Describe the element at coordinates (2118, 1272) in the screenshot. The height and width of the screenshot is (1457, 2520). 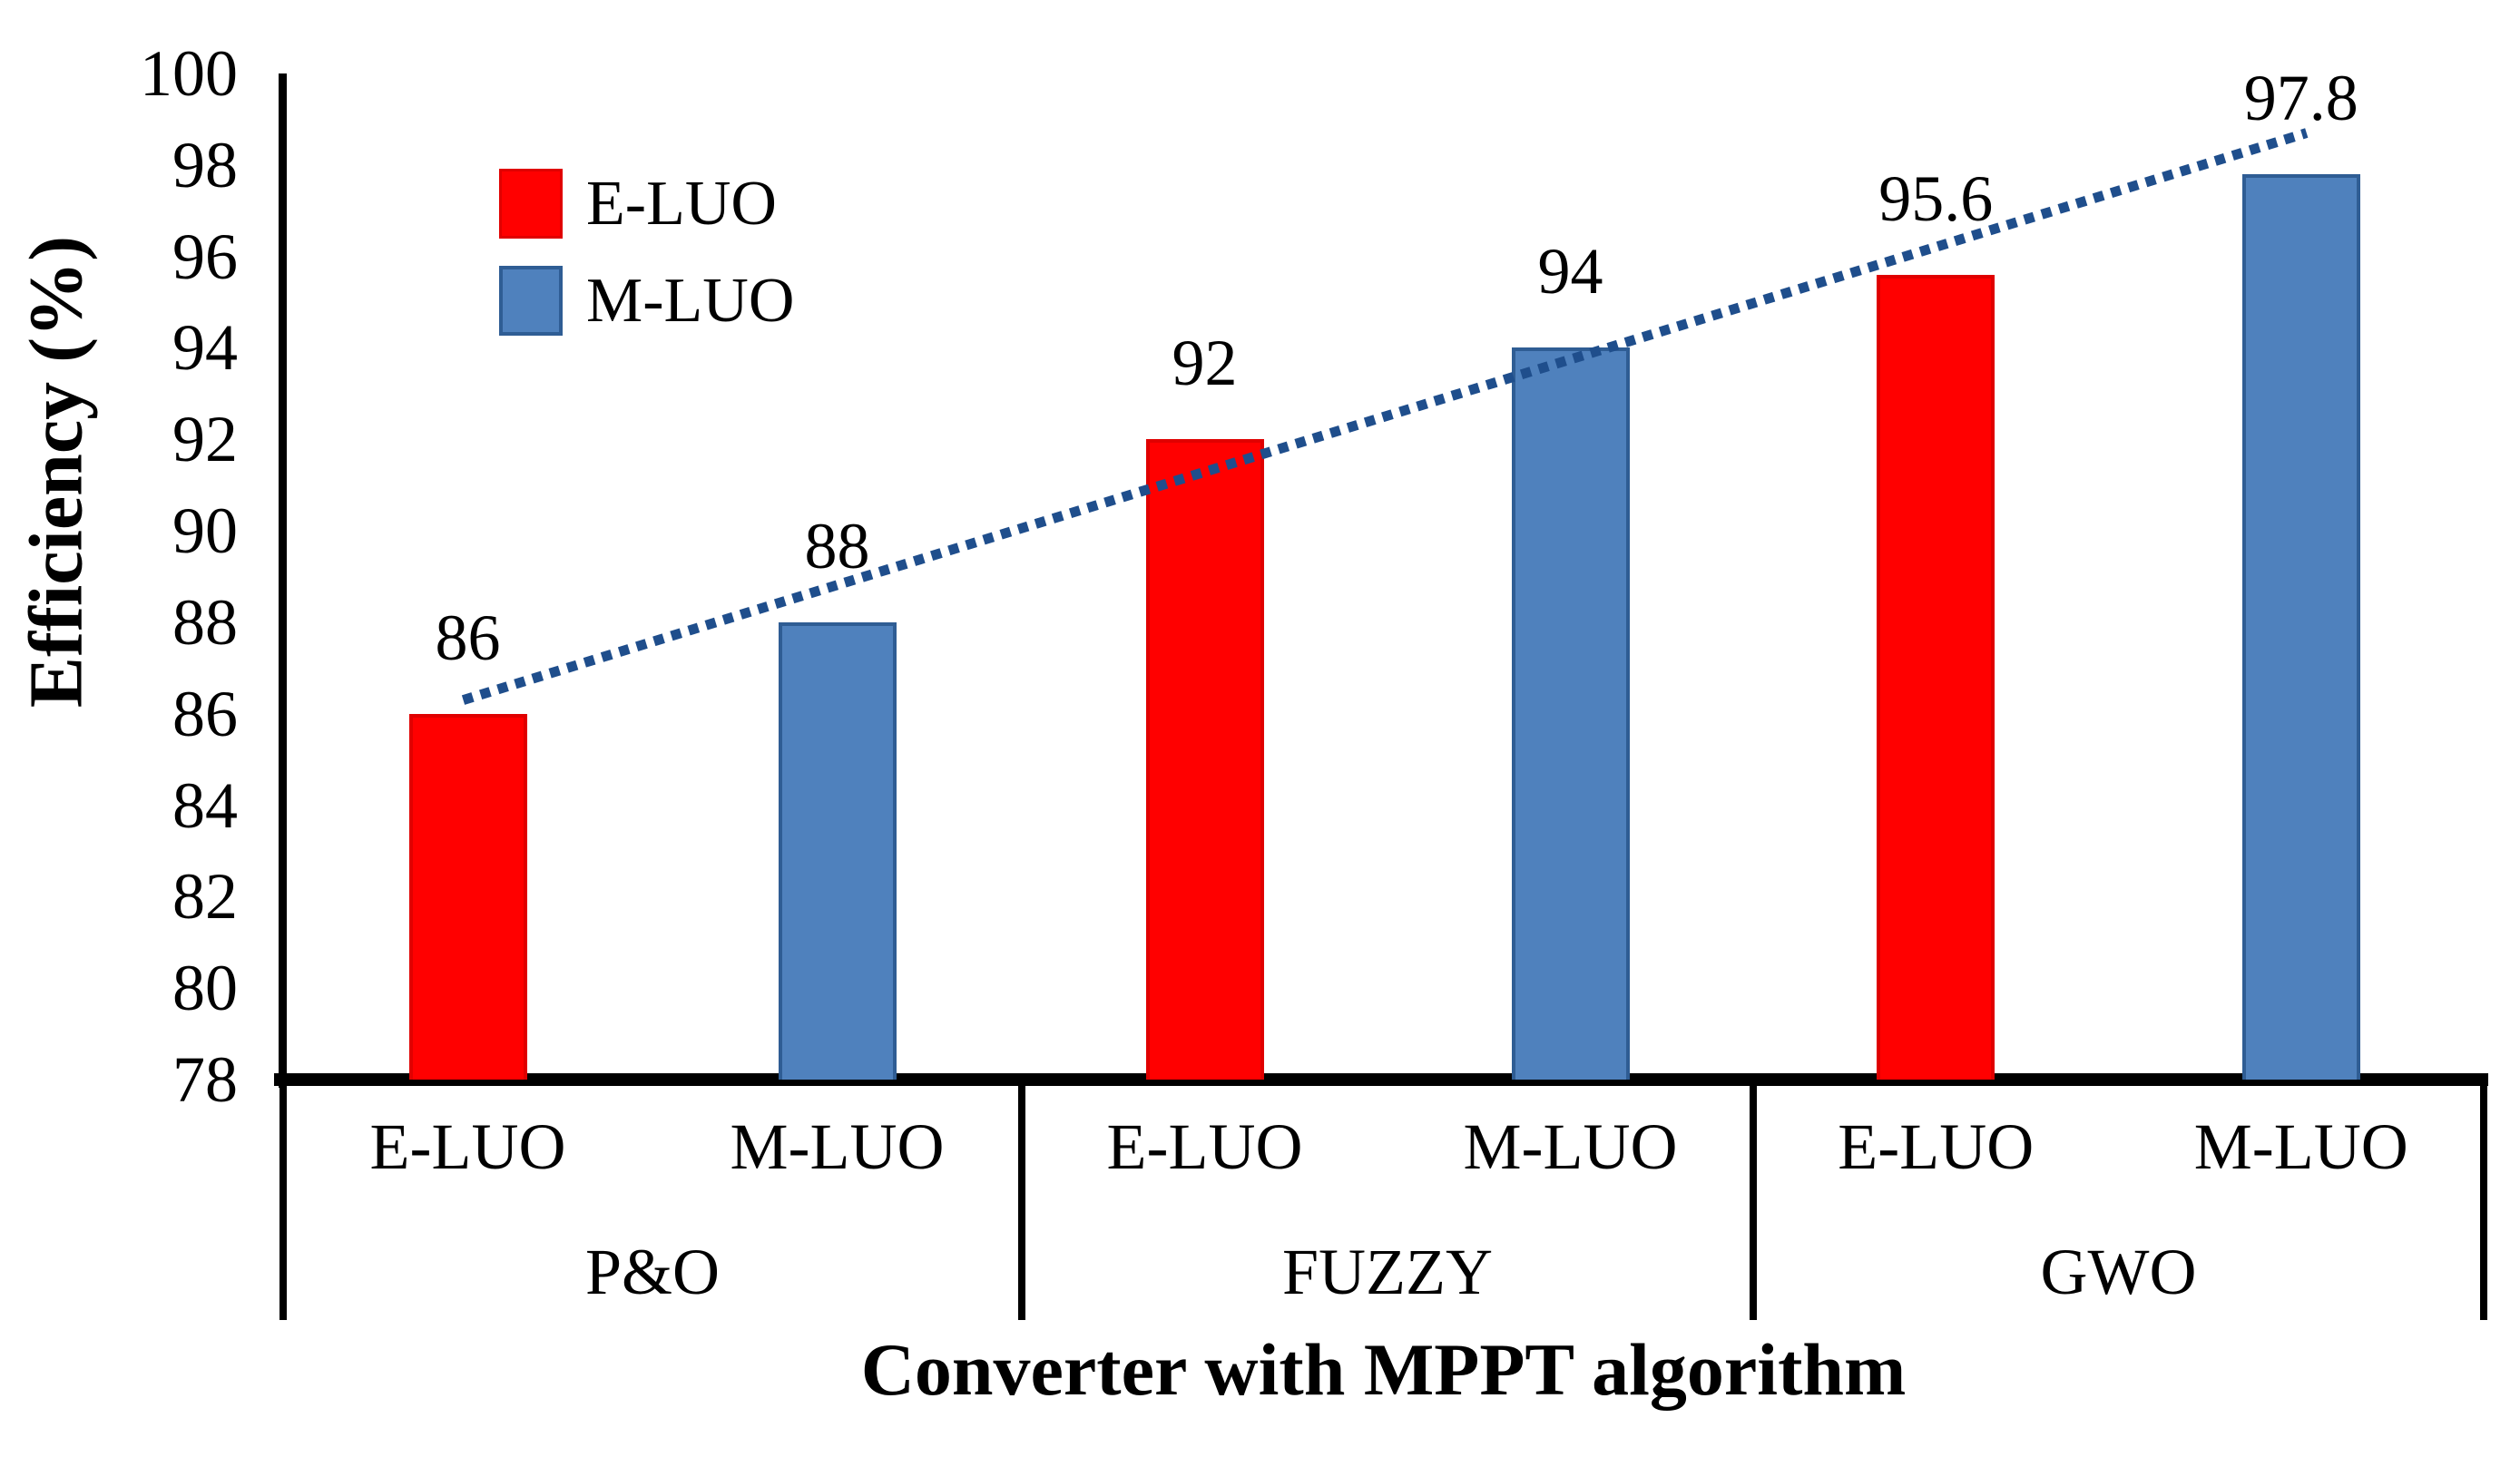
I see `x-group-label-gwo: GWO` at that location.